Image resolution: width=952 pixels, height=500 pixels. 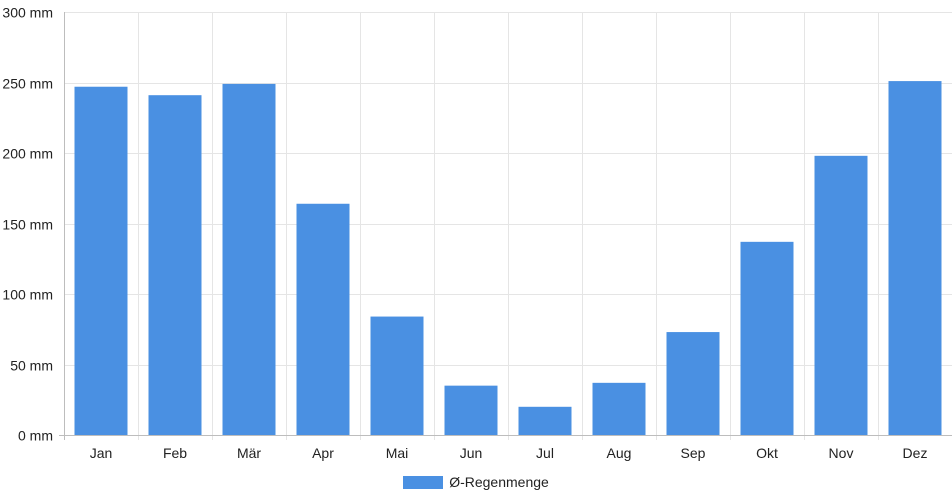 What do you see at coordinates (323, 319) in the screenshot?
I see `bar-apr` at bounding box center [323, 319].